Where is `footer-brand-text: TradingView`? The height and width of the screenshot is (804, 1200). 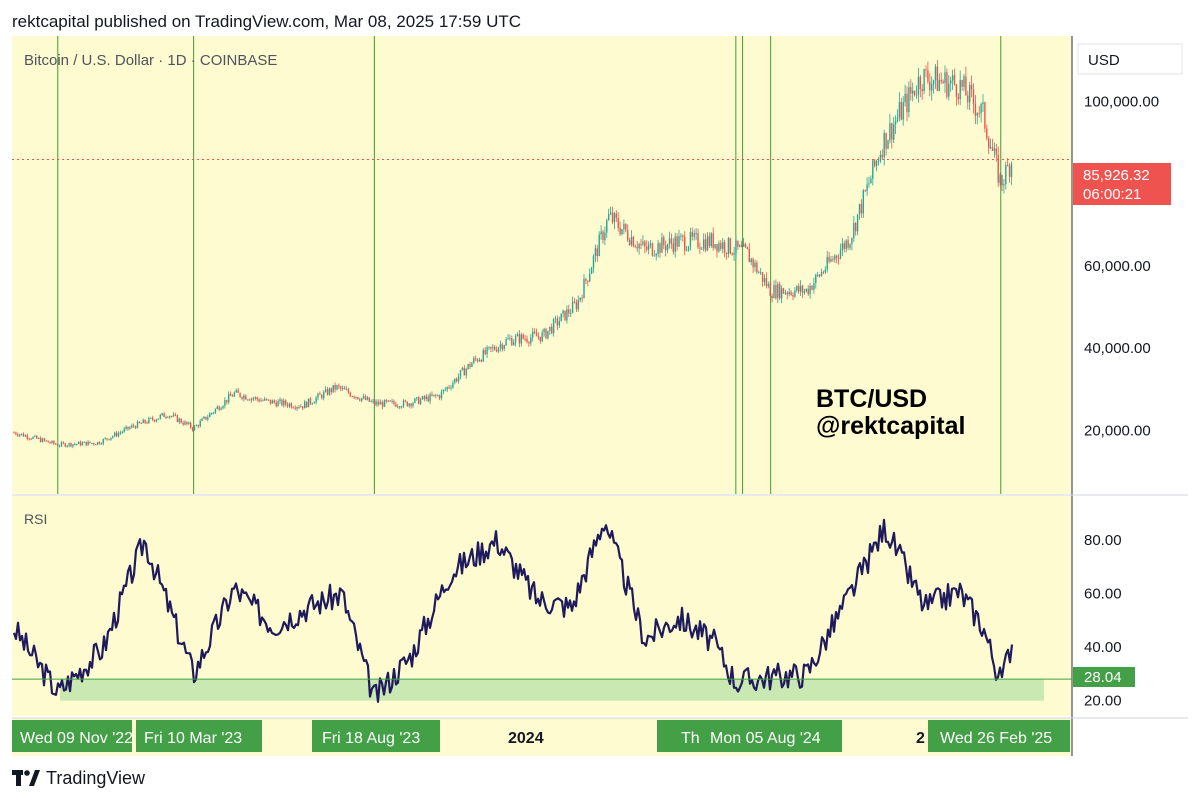
footer-brand-text: TradingView is located at coordinates (96, 778).